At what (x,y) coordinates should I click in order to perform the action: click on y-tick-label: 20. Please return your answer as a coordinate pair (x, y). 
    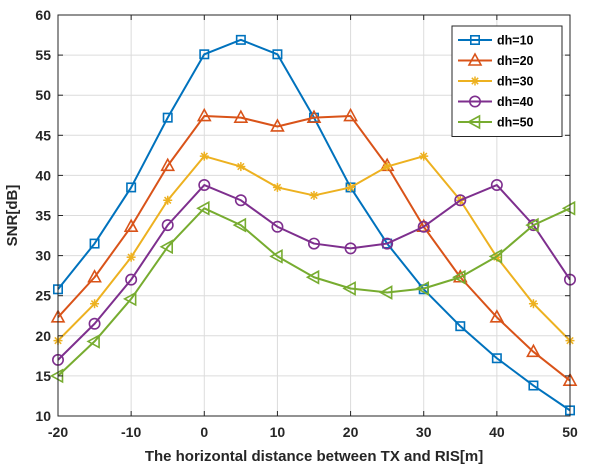
    Looking at the image, I should click on (43, 336).